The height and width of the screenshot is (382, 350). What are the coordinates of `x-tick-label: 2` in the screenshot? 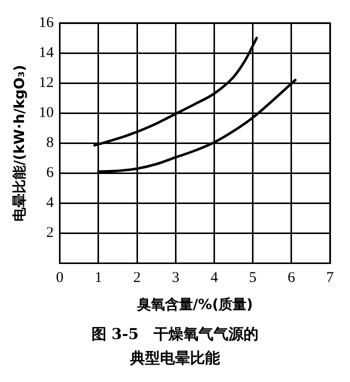 It's located at (137, 278).